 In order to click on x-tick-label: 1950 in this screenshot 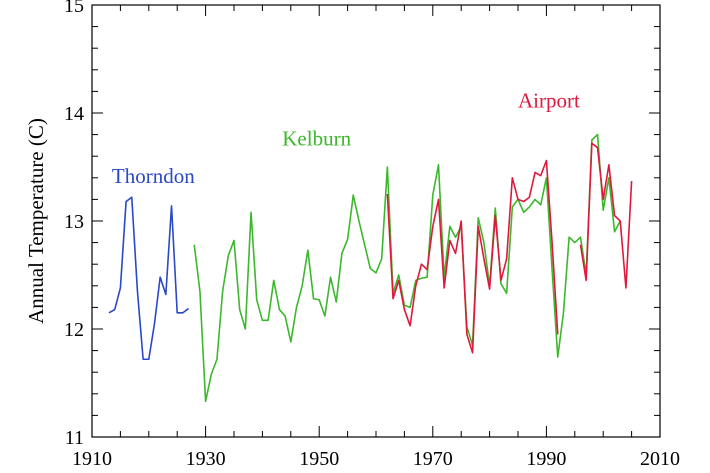, I will do `click(319, 459)`.